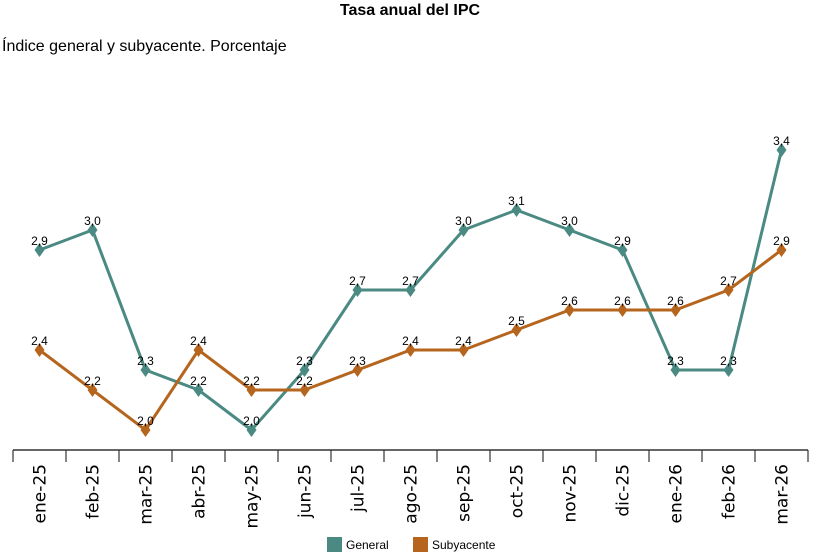 Image resolution: width=820 pixels, height=559 pixels. I want to click on x-tick-label: jul-25, so click(359, 488).